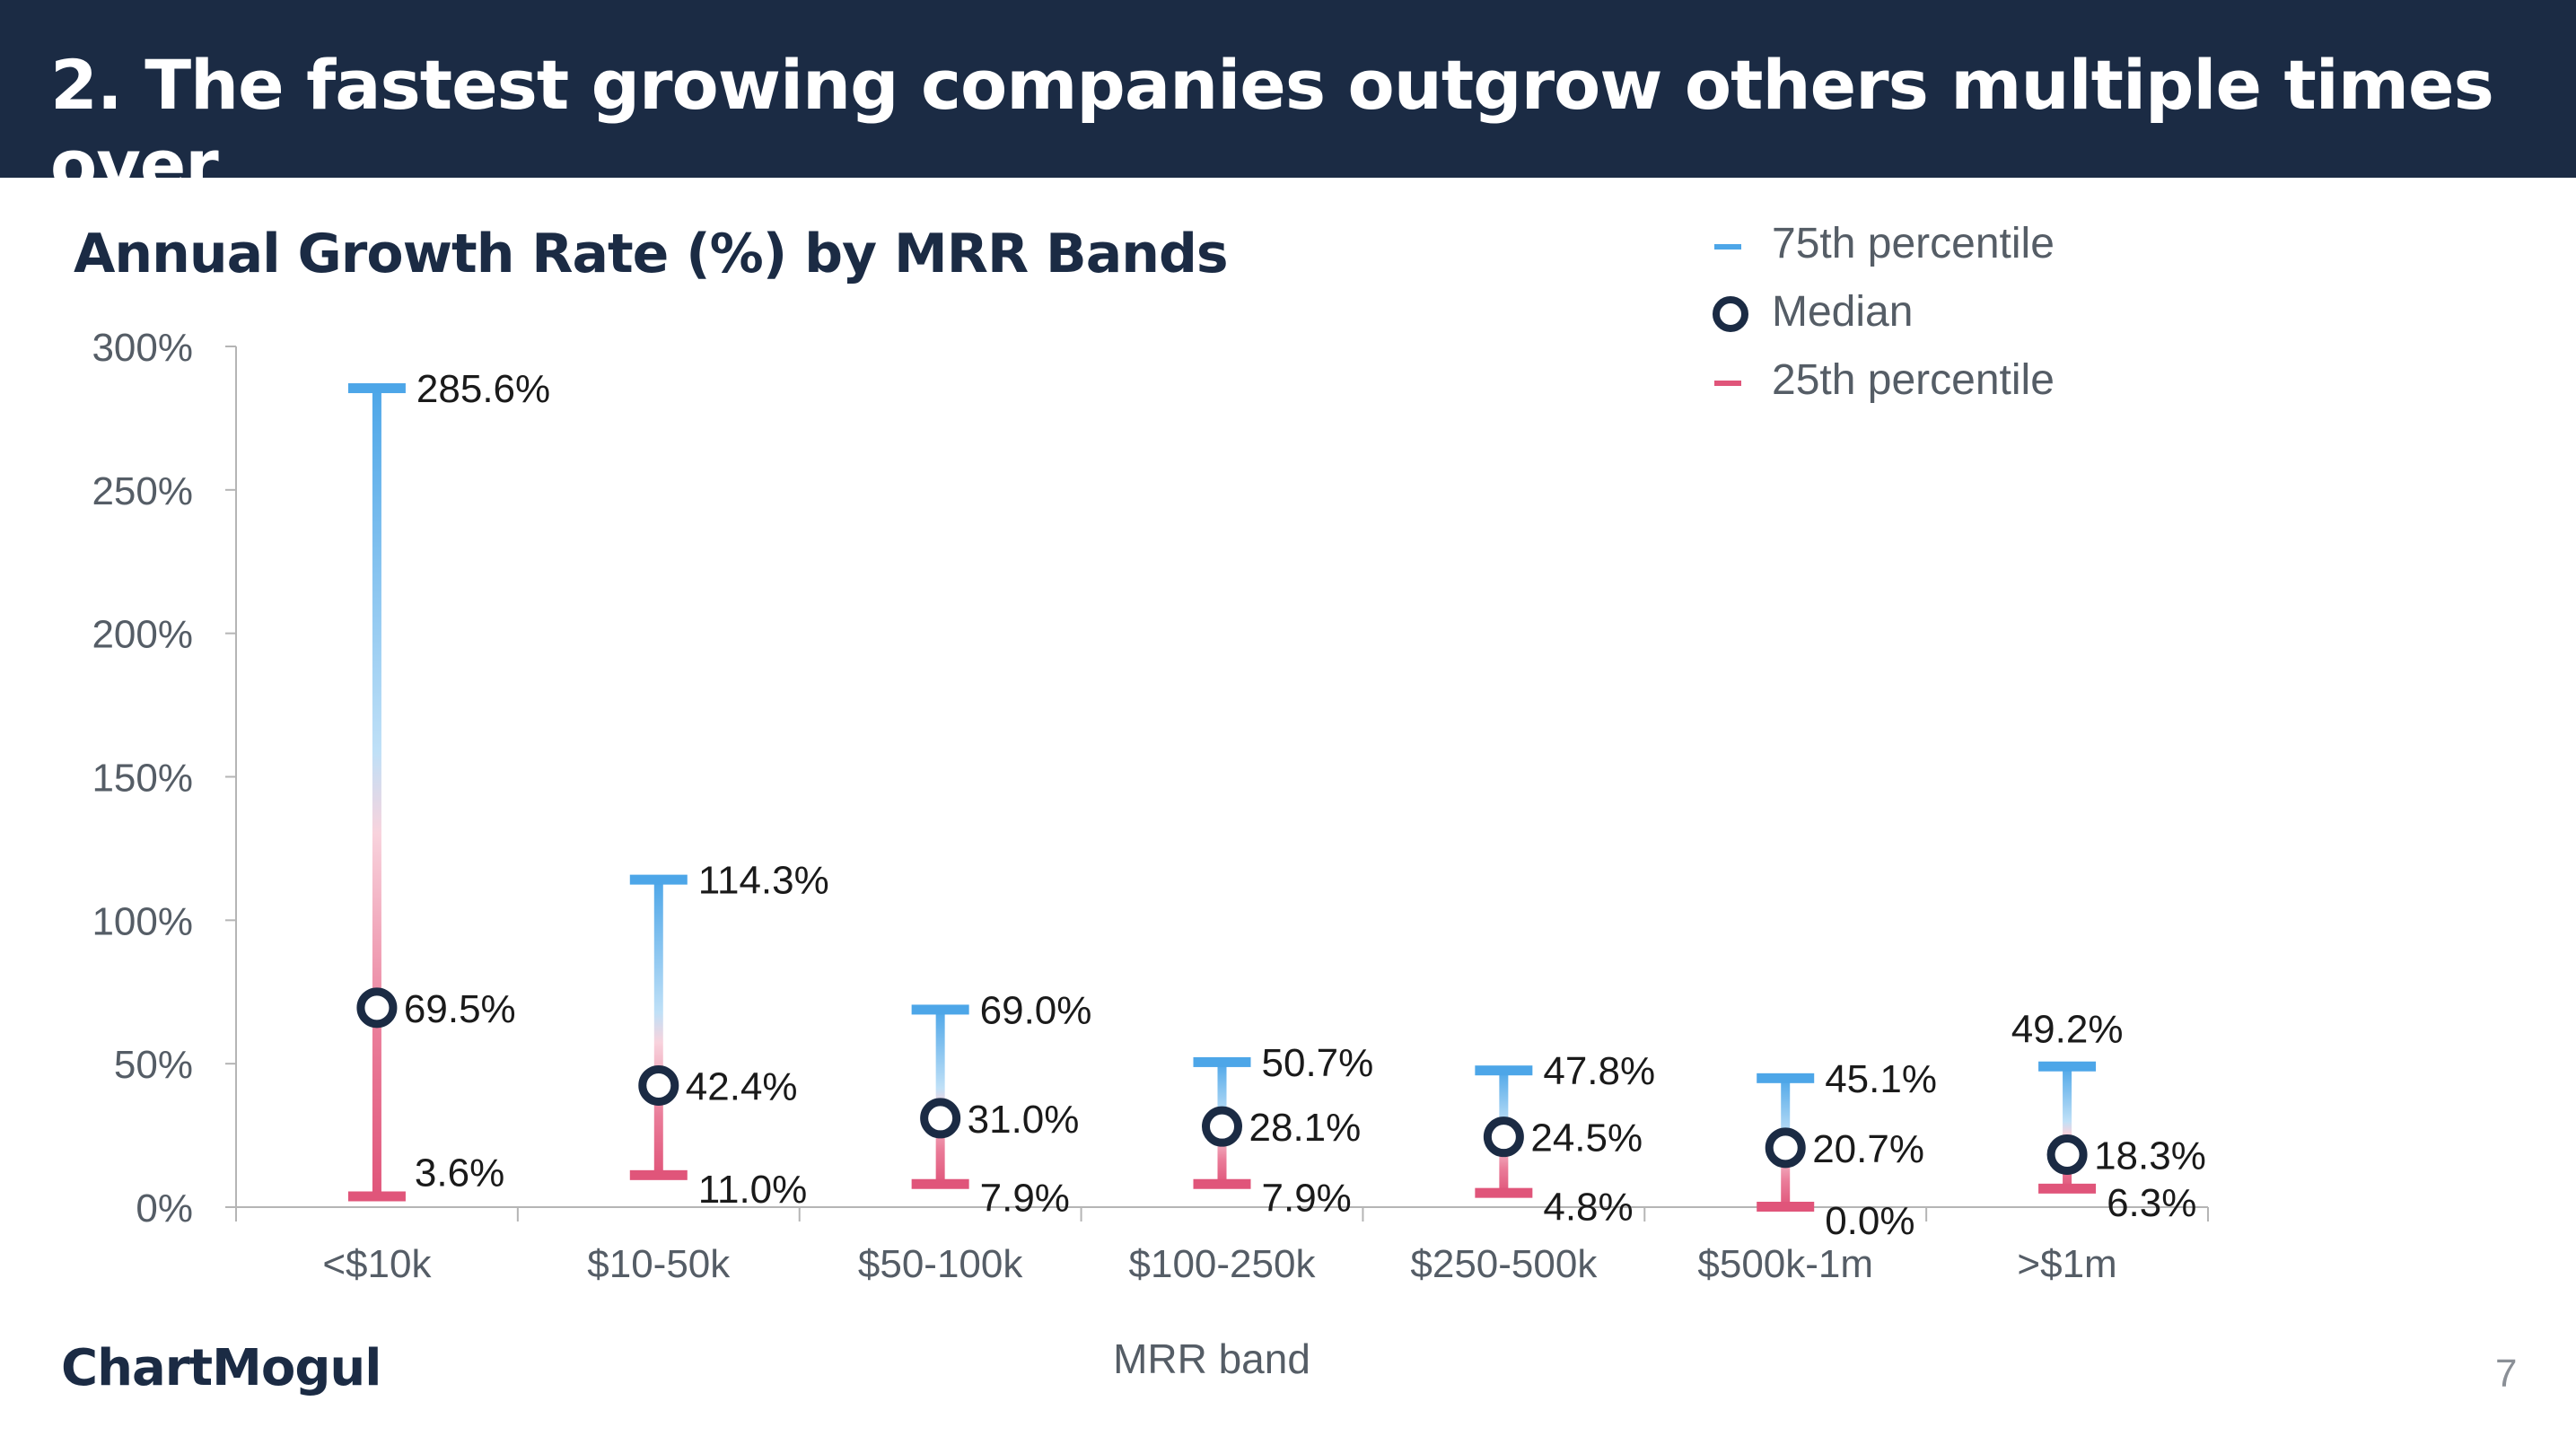 This screenshot has width=2576, height=1436. I want to click on p75-dash-icon, so click(1727, 247).